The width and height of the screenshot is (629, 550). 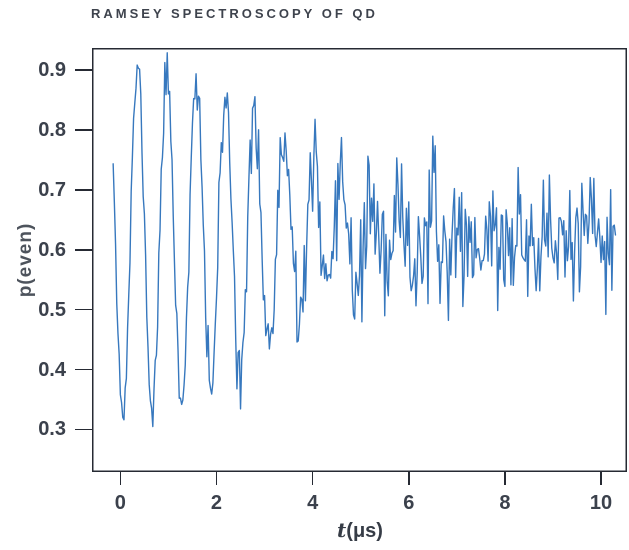 I want to click on y-tick-label: 0.3, so click(x=52, y=429).